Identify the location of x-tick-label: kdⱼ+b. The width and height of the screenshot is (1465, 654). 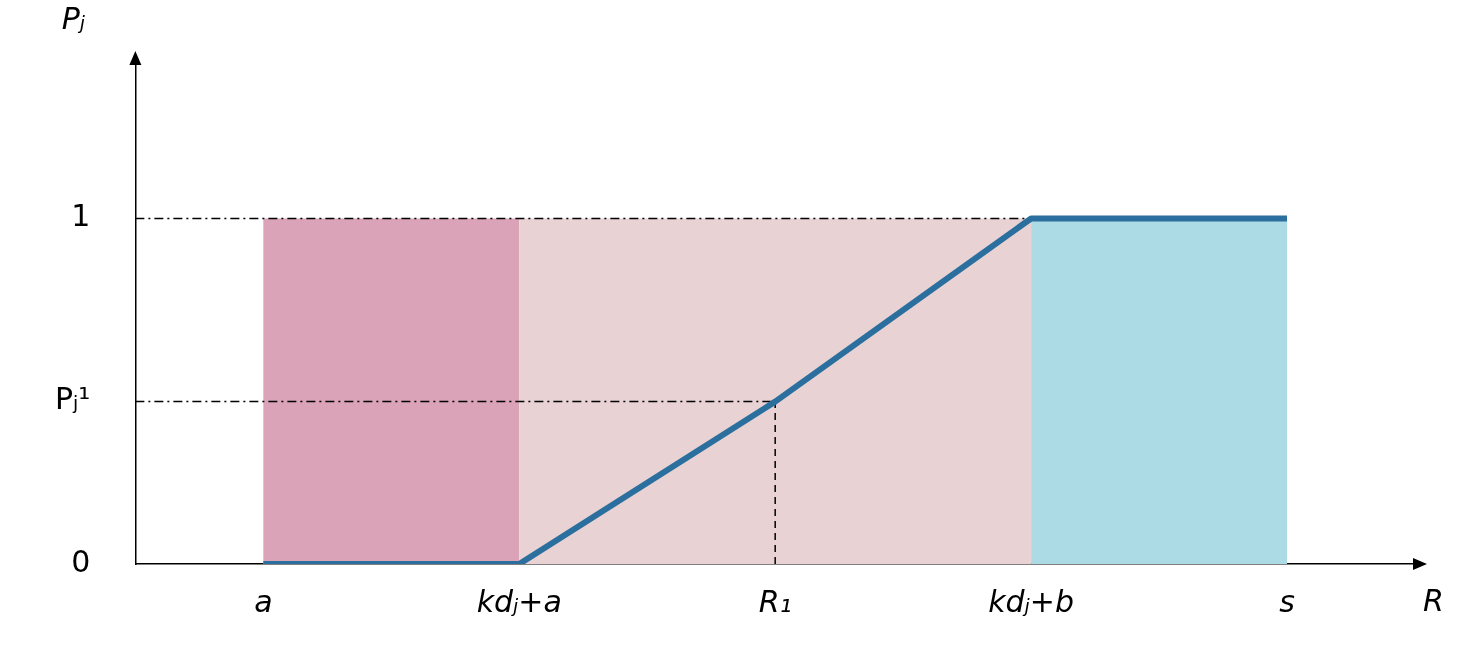
(1031, 601).